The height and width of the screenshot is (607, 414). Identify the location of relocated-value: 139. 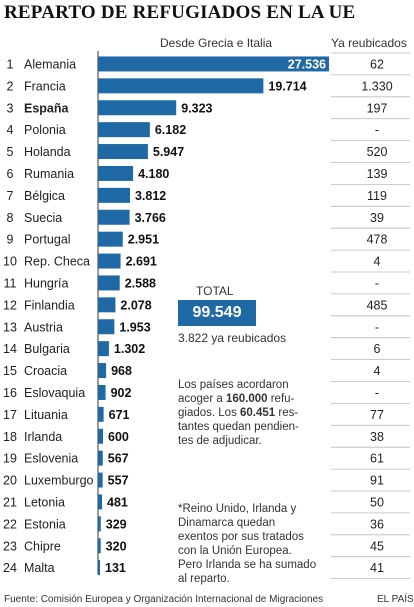
(377, 174).